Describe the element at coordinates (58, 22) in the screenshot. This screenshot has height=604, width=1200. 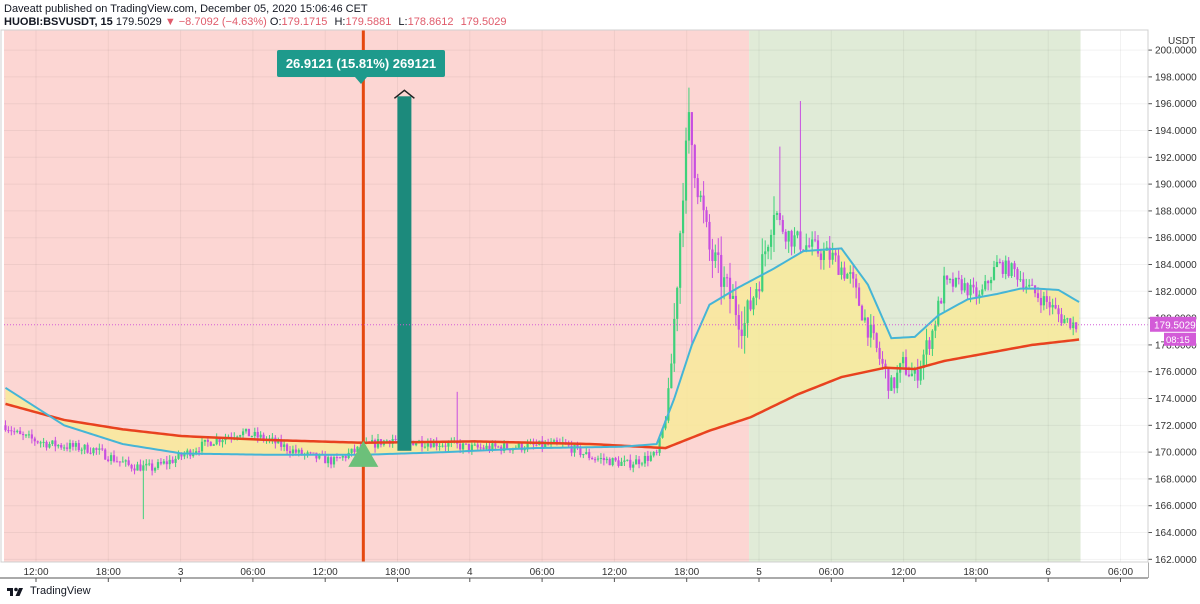
I see `symbol-label: HUOBI:BSVUSDT, 15` at that location.